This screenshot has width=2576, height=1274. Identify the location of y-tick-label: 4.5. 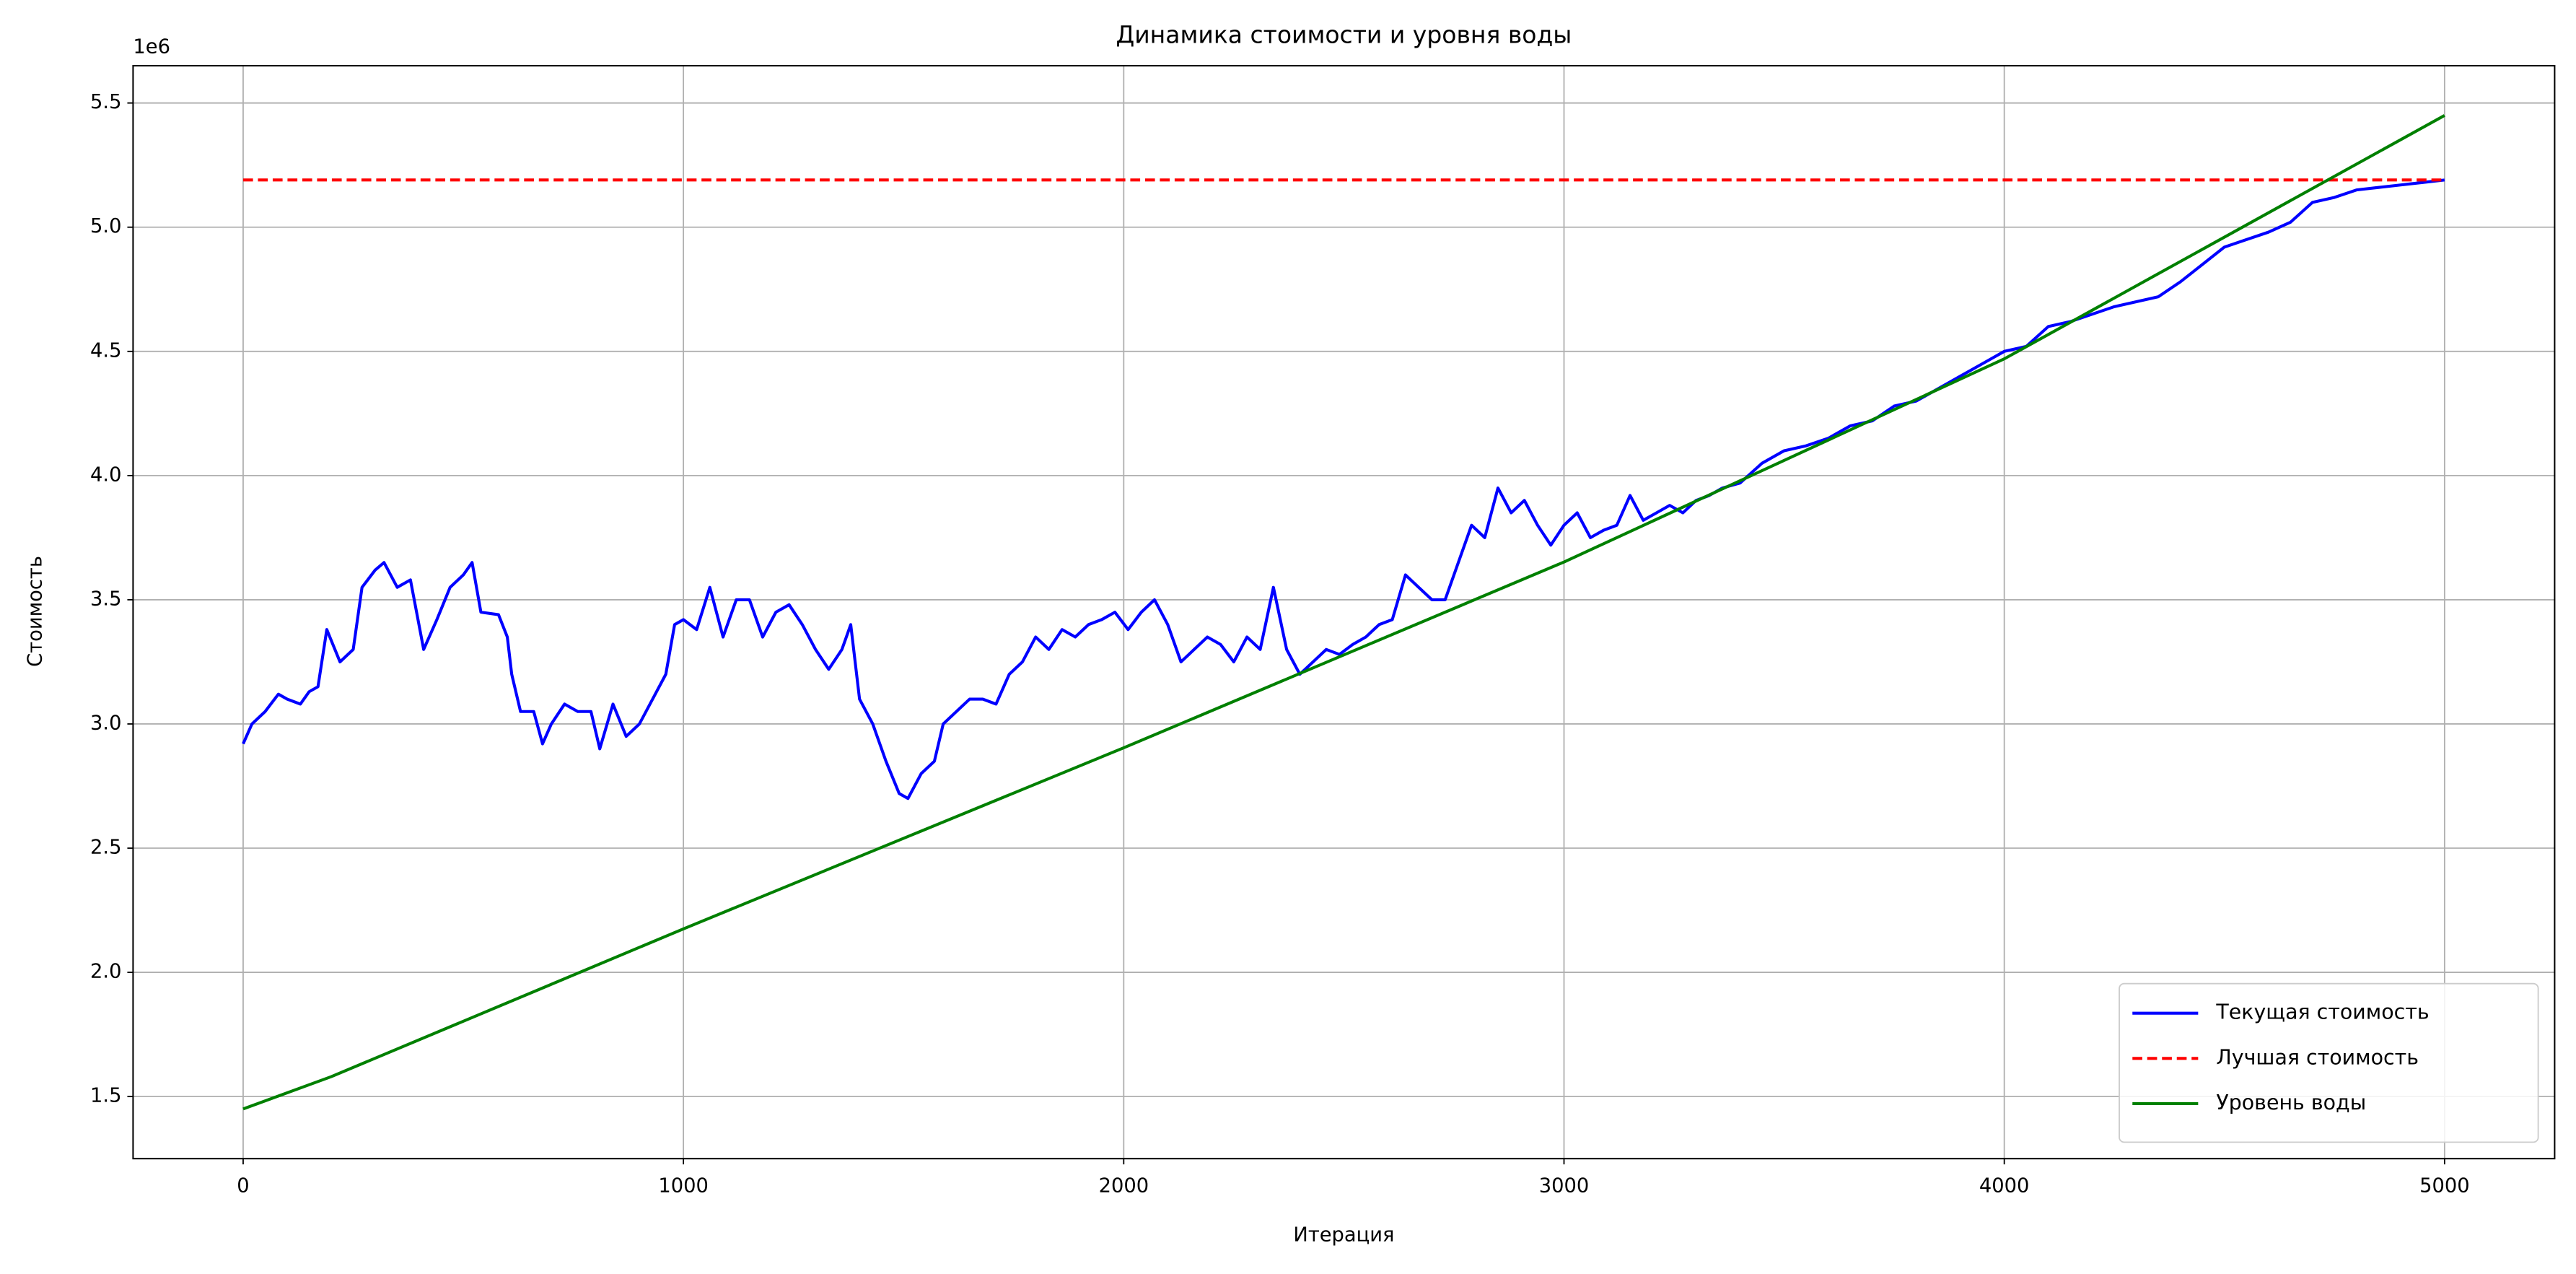
(105, 351).